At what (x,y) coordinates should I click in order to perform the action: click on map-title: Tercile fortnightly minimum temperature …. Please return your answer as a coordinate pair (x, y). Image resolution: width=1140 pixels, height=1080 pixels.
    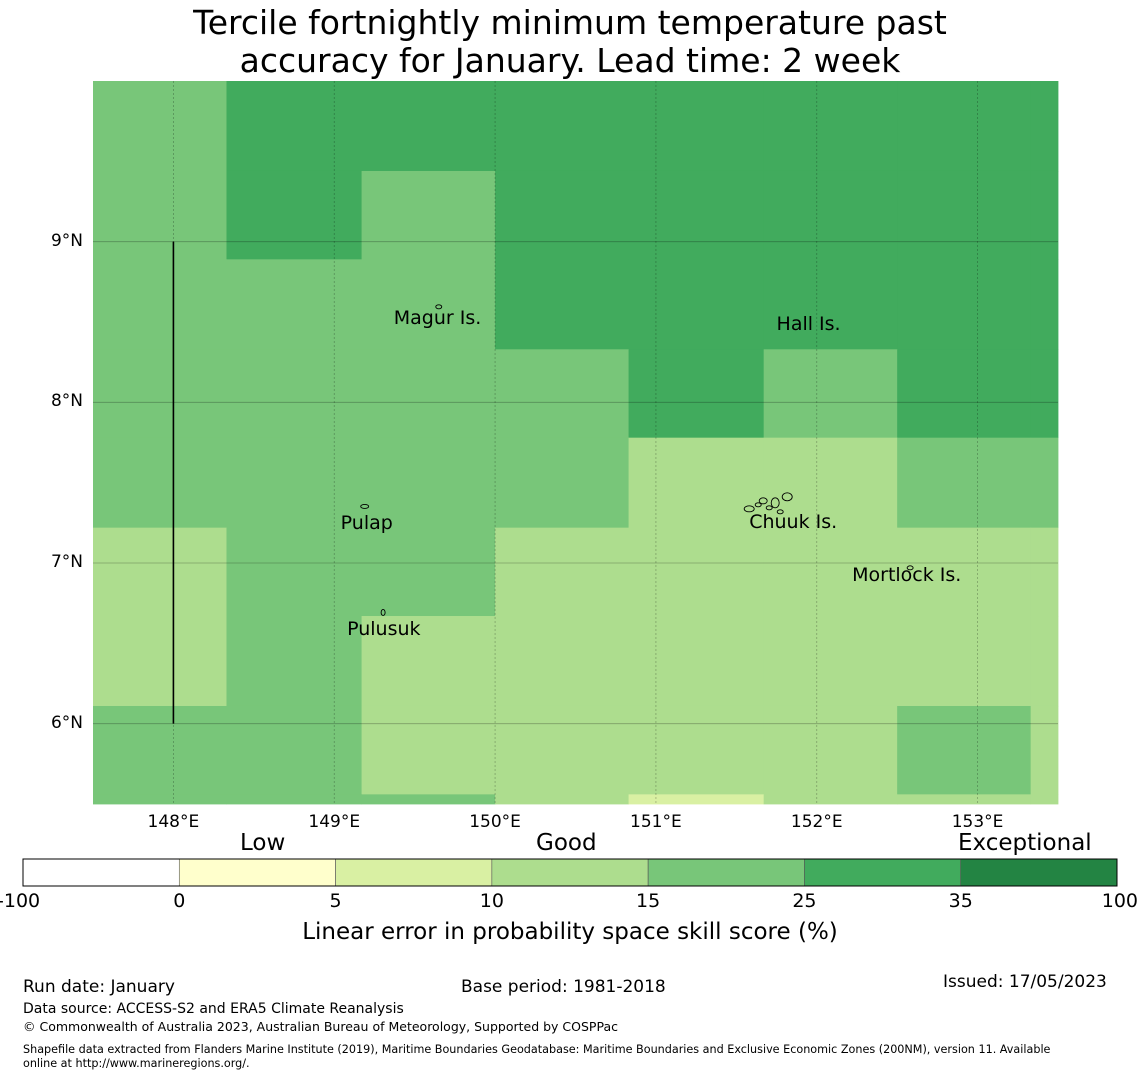
    Looking at the image, I should click on (570, 42).